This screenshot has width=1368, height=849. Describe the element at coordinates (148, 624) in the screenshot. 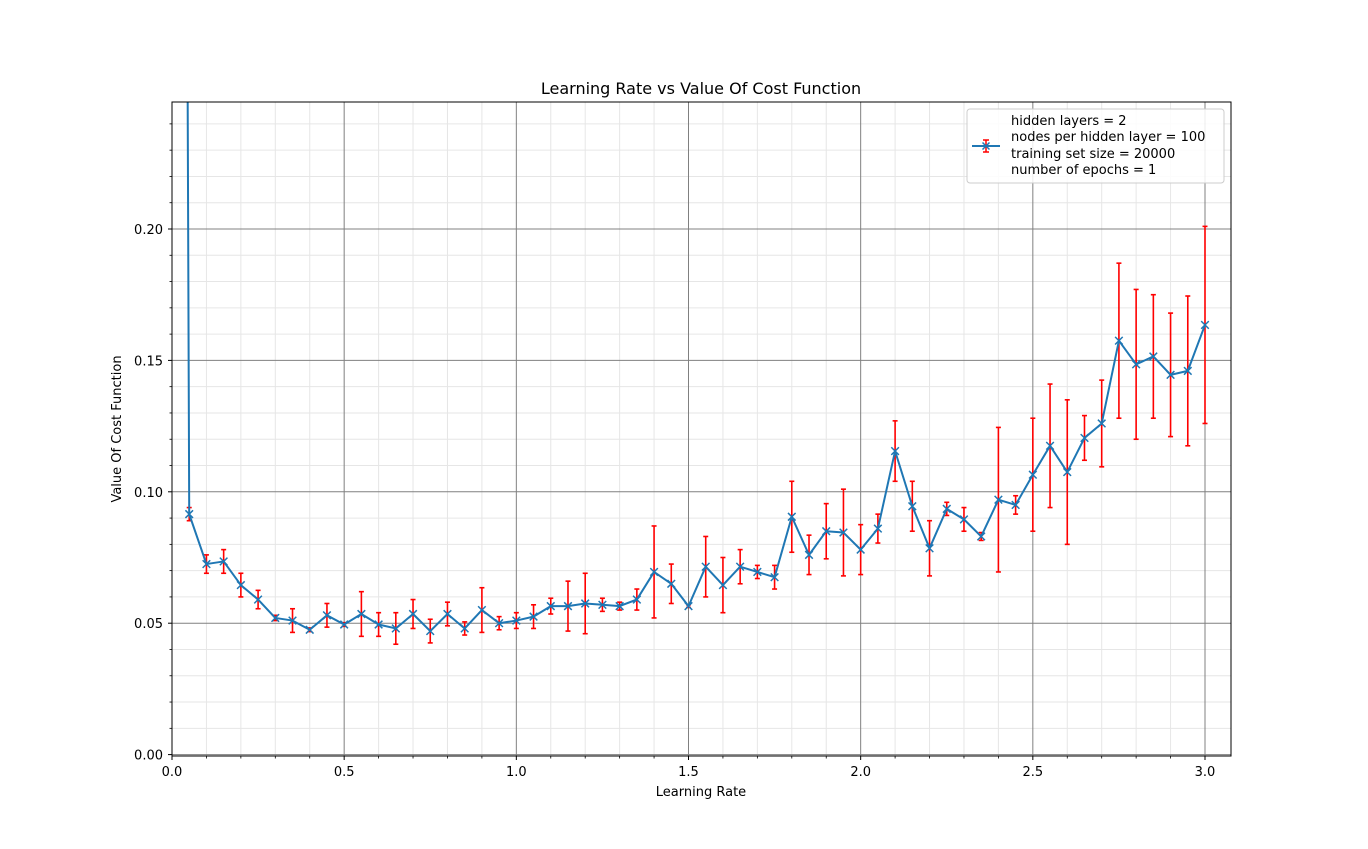

I see `y-tick-label: 0.05` at that location.